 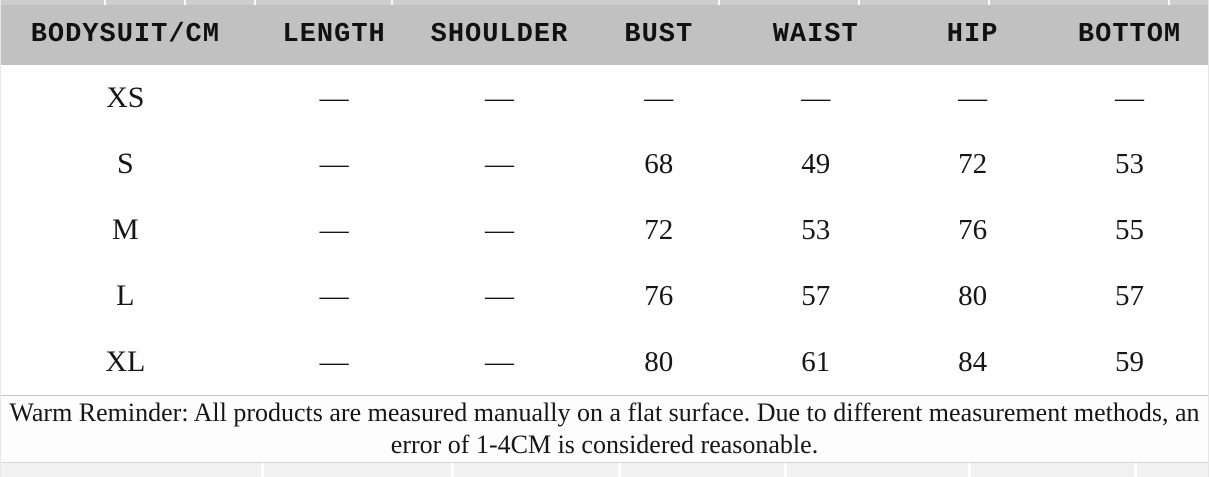 I want to click on table-row-s: S — — 68 49 72 53, so click(x=604, y=164).